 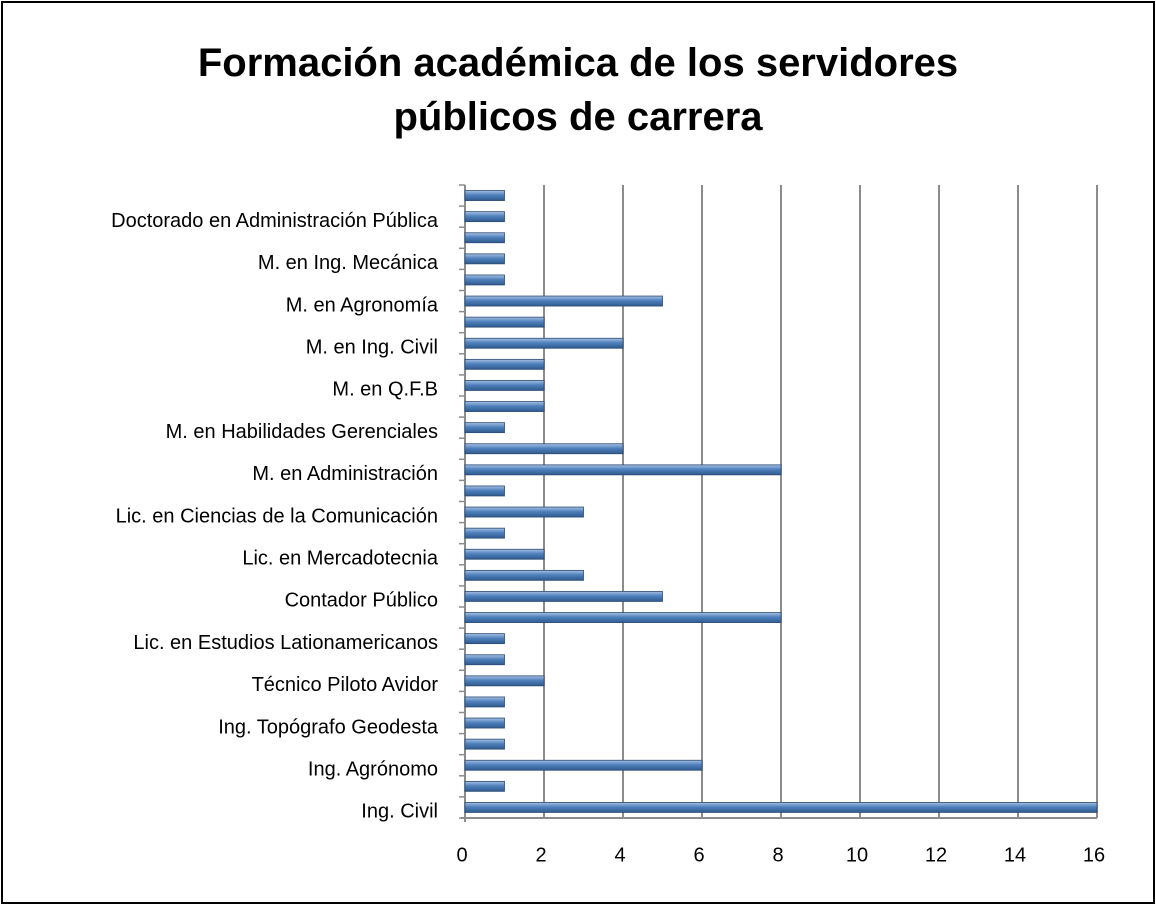 I want to click on x-tick-label: 2, so click(x=540, y=855).